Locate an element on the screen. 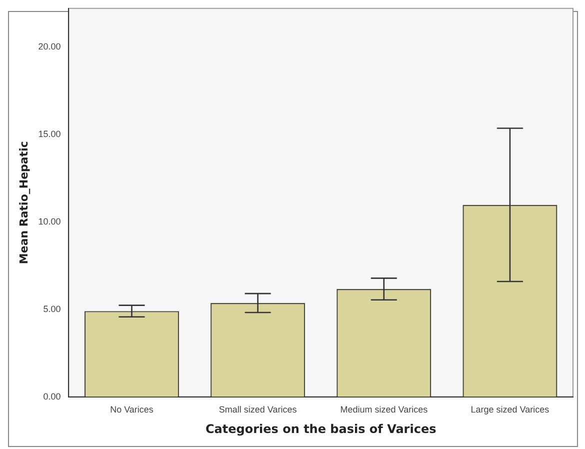 The height and width of the screenshot is (449, 585). y-tick-label: 5.00 is located at coordinates (52, 309).